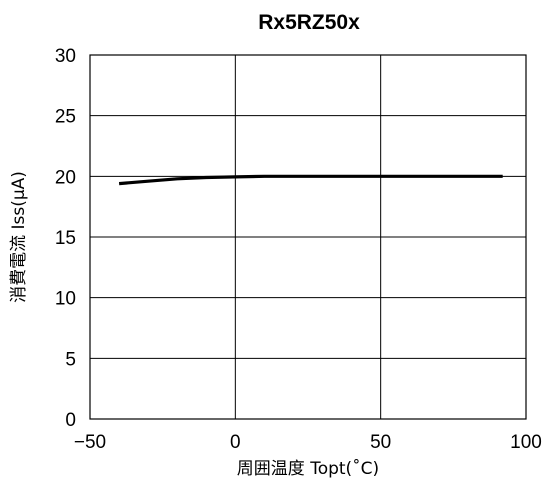 This screenshot has height=491, width=550. Describe the element at coordinates (308, 442) in the screenshot. I see `x-axis-ticks: −50 0 50 100` at that location.